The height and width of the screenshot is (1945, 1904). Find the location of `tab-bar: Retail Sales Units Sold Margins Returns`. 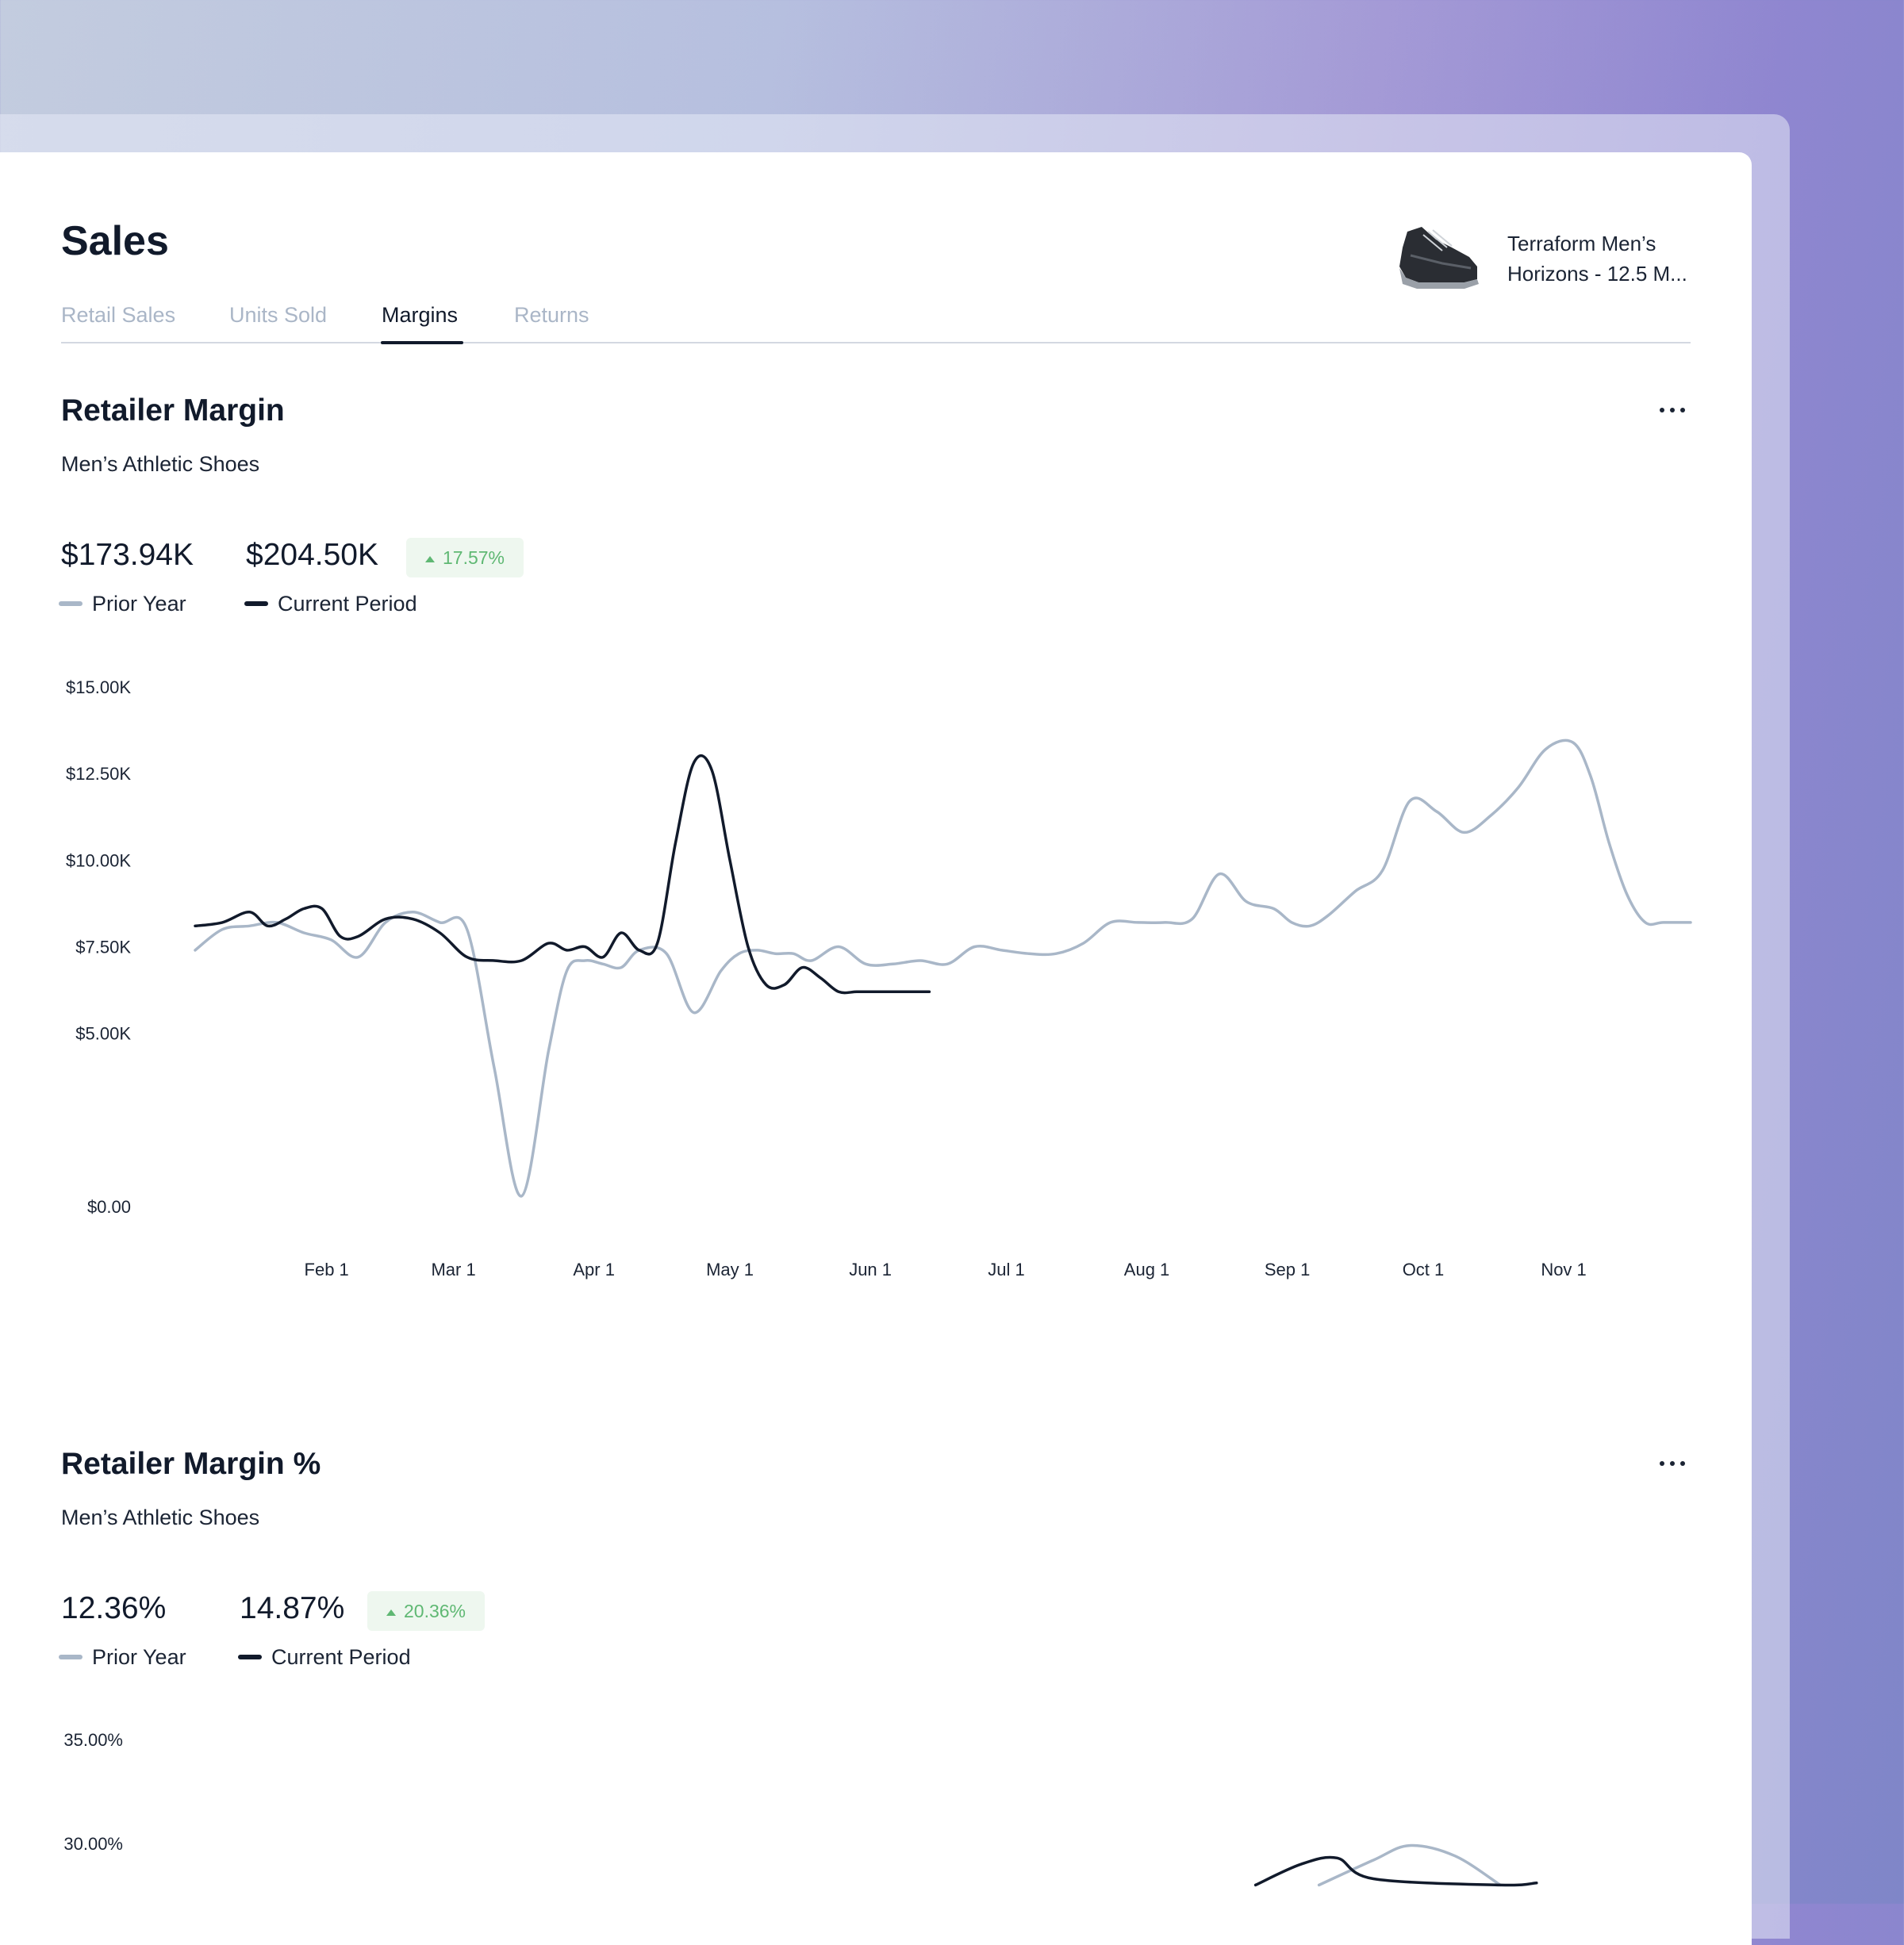

tab-bar: Retail Sales Units Sold Margins Returns is located at coordinates (876, 322).